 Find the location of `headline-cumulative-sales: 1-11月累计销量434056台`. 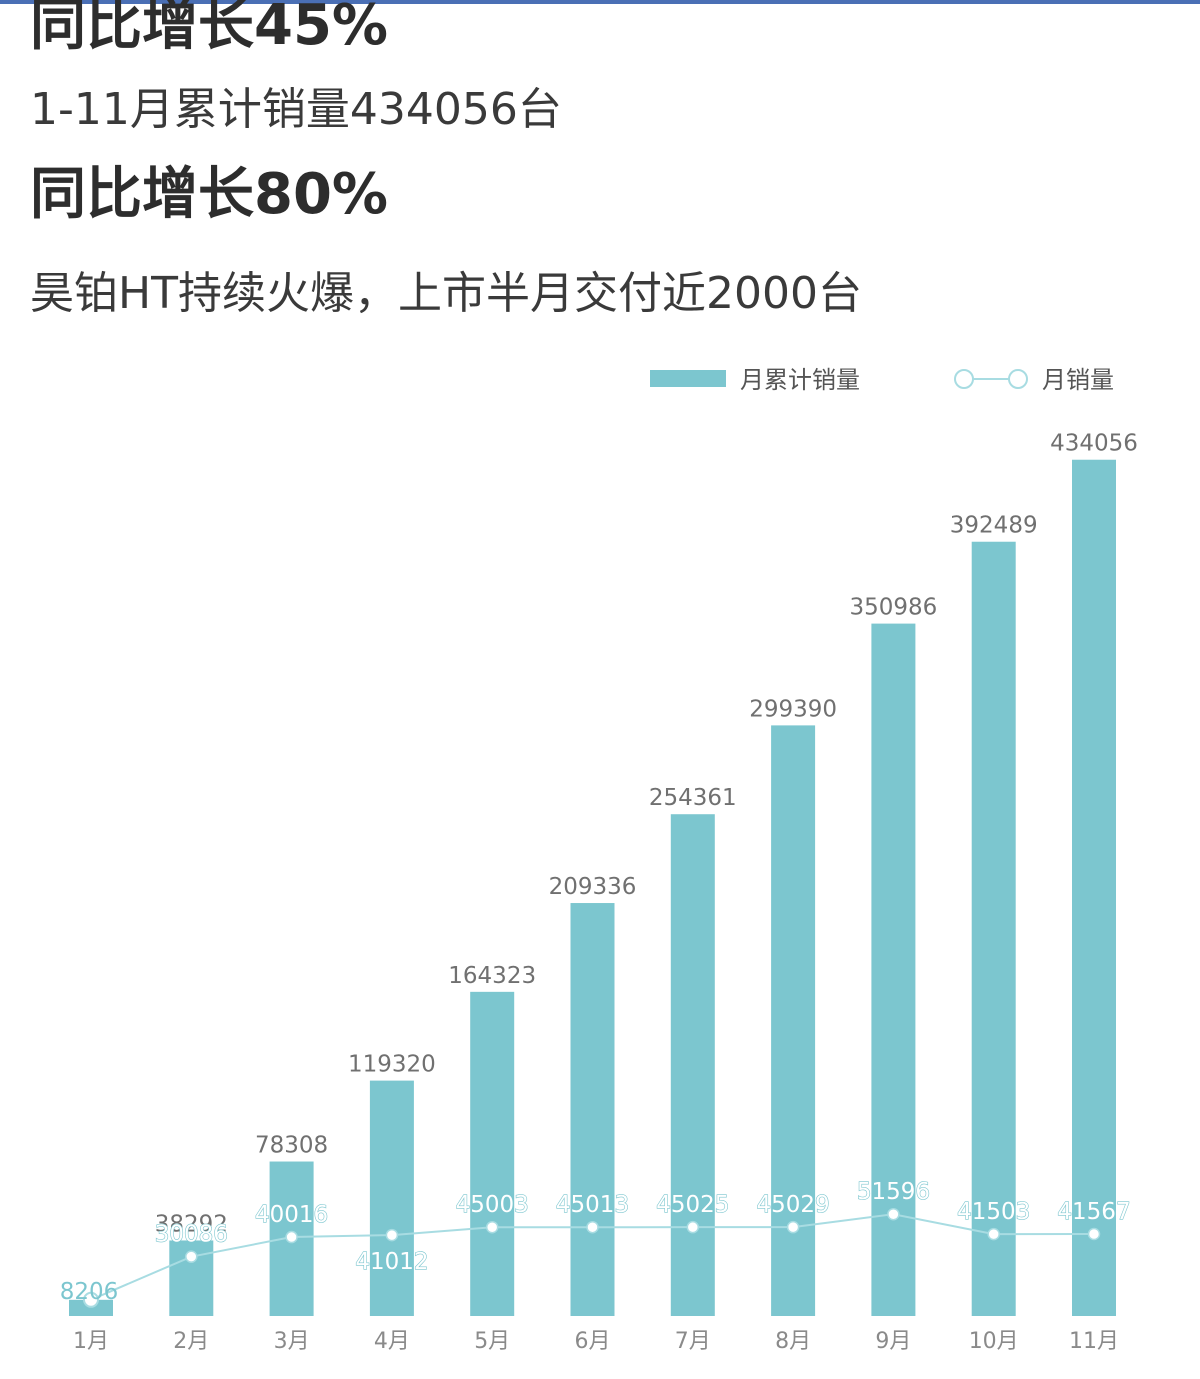

headline-cumulative-sales: 1-11月累计销量434056台 is located at coordinates (296, 109).